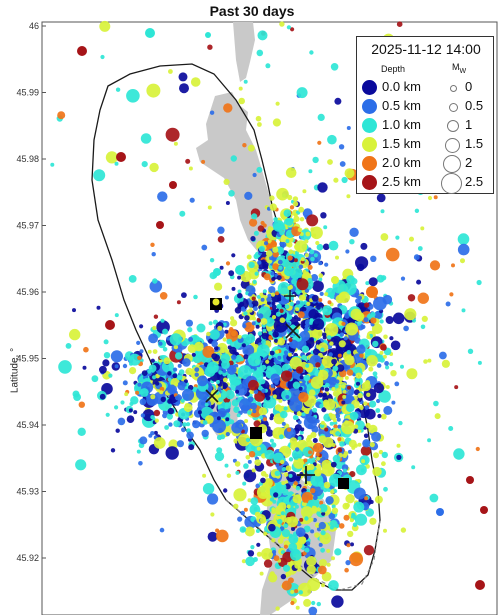  I want to click on legend-row: 1.0 km 1, so click(426, 126).